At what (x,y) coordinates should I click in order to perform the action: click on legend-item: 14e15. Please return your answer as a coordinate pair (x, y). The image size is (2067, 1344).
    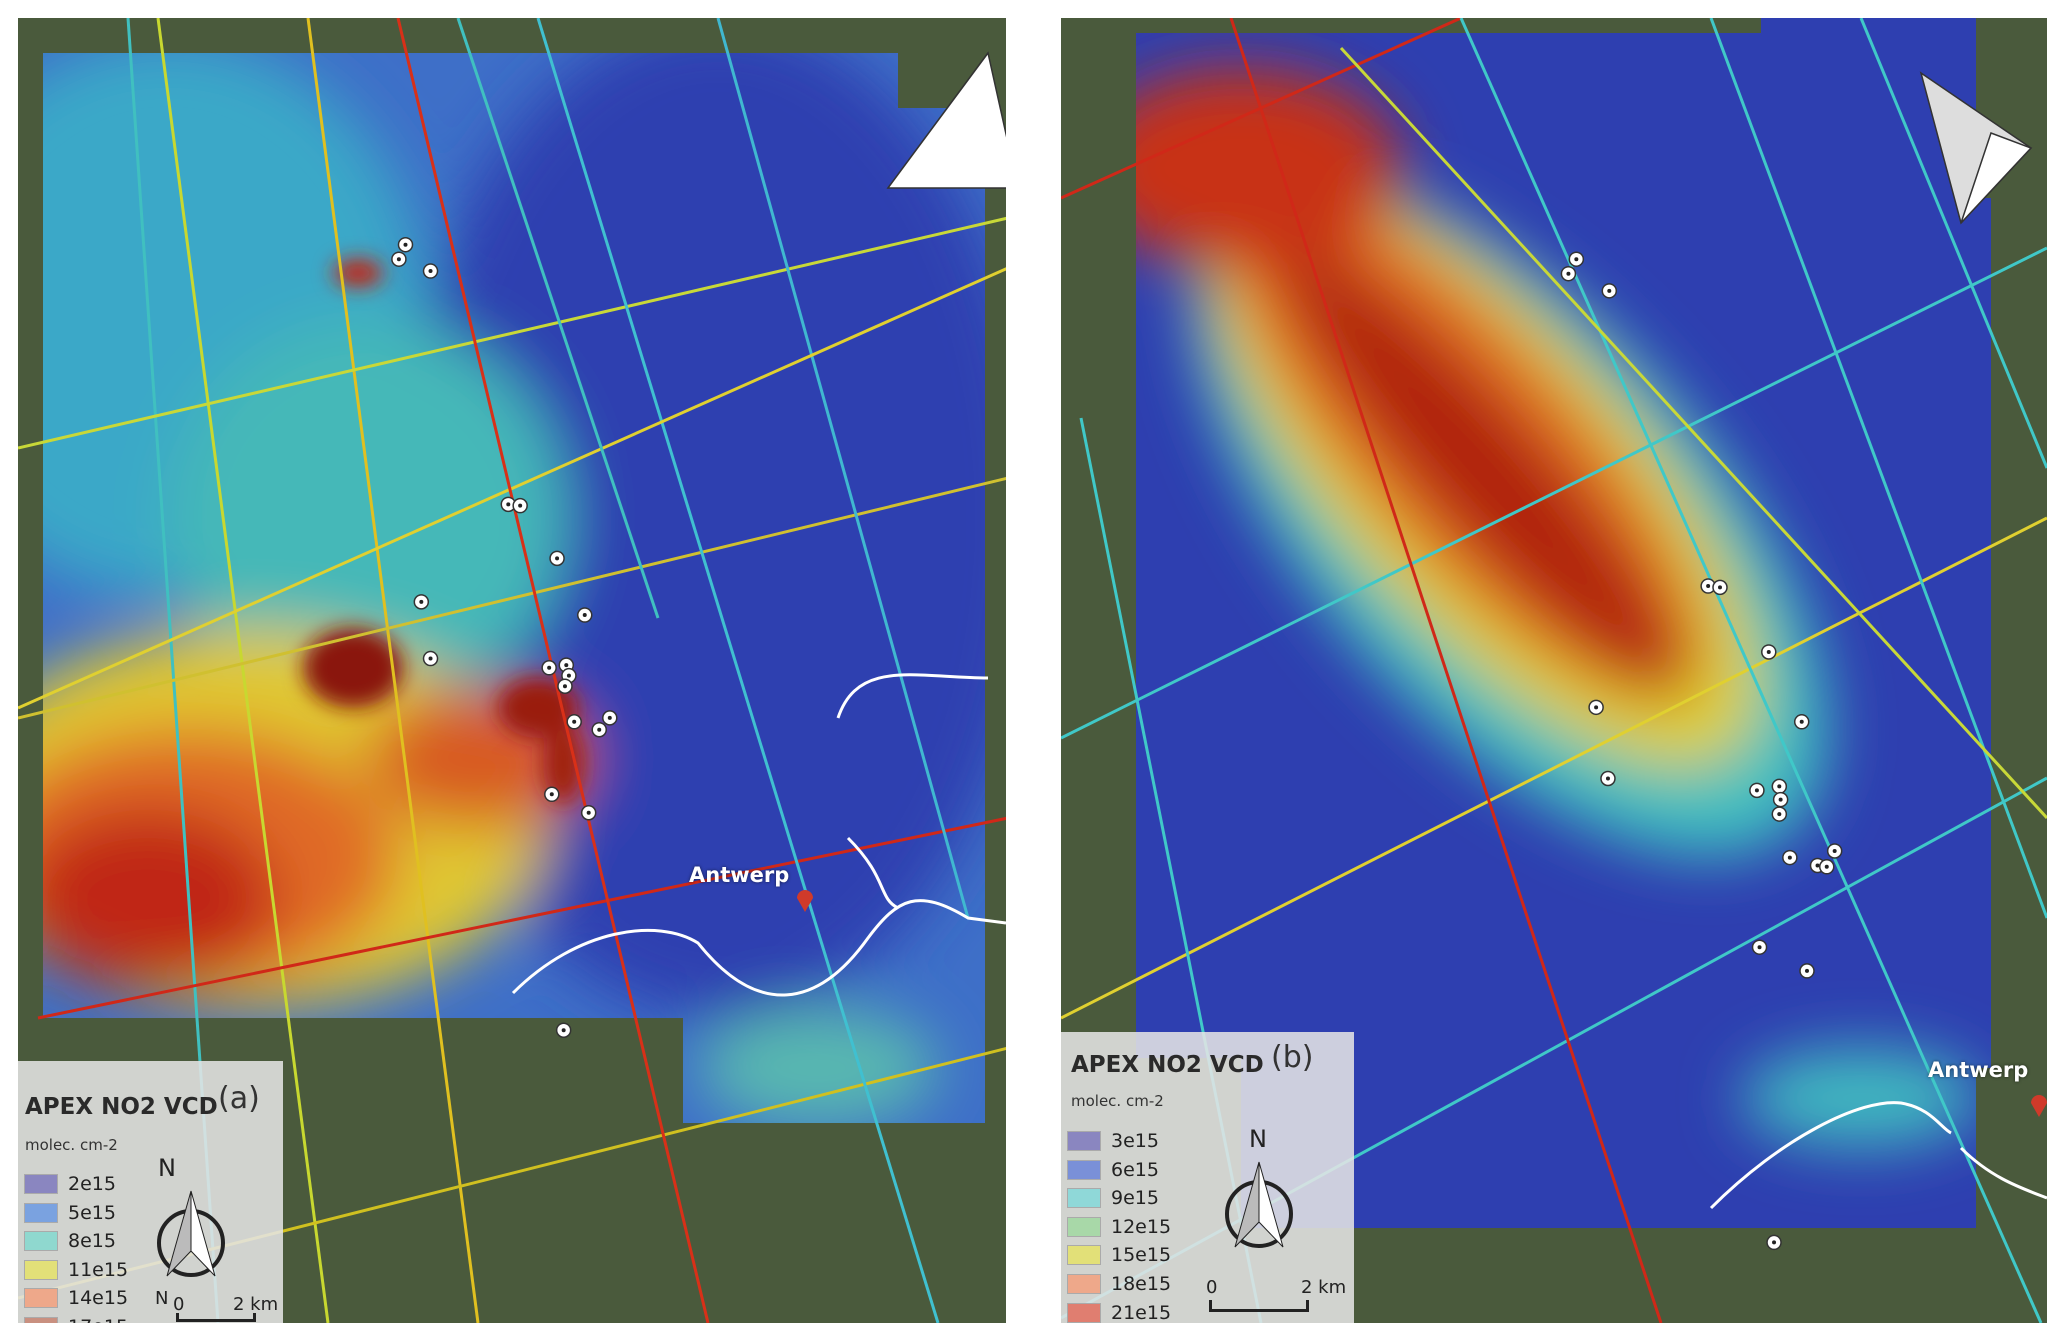
    Looking at the image, I should click on (76, 1298).